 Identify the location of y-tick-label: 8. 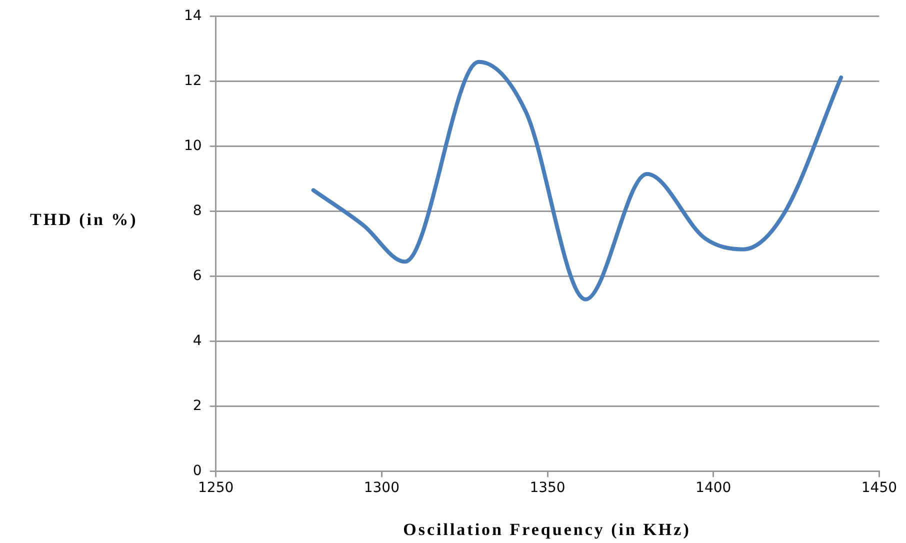
(197, 210).